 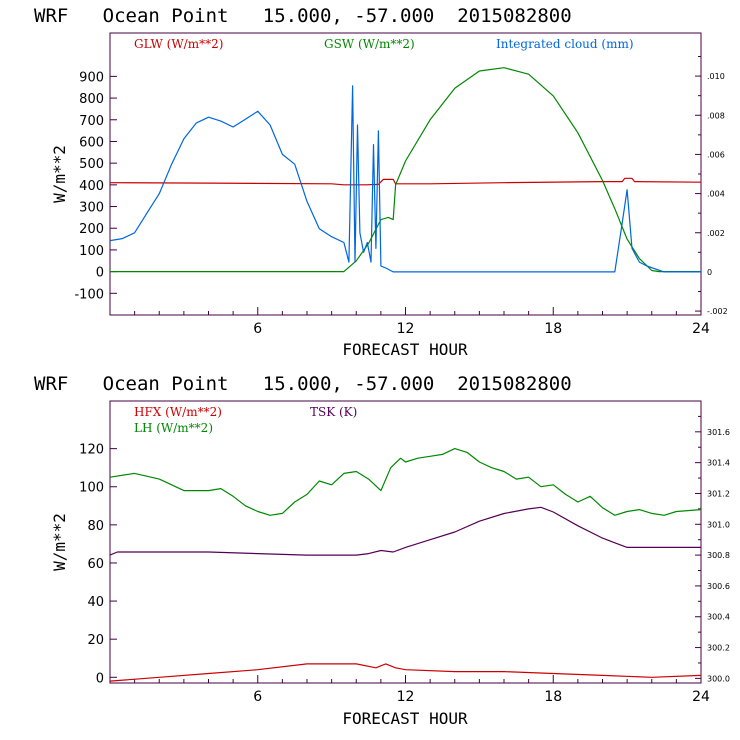 I want to click on y2-tick-label: 300.4, so click(x=718, y=617).